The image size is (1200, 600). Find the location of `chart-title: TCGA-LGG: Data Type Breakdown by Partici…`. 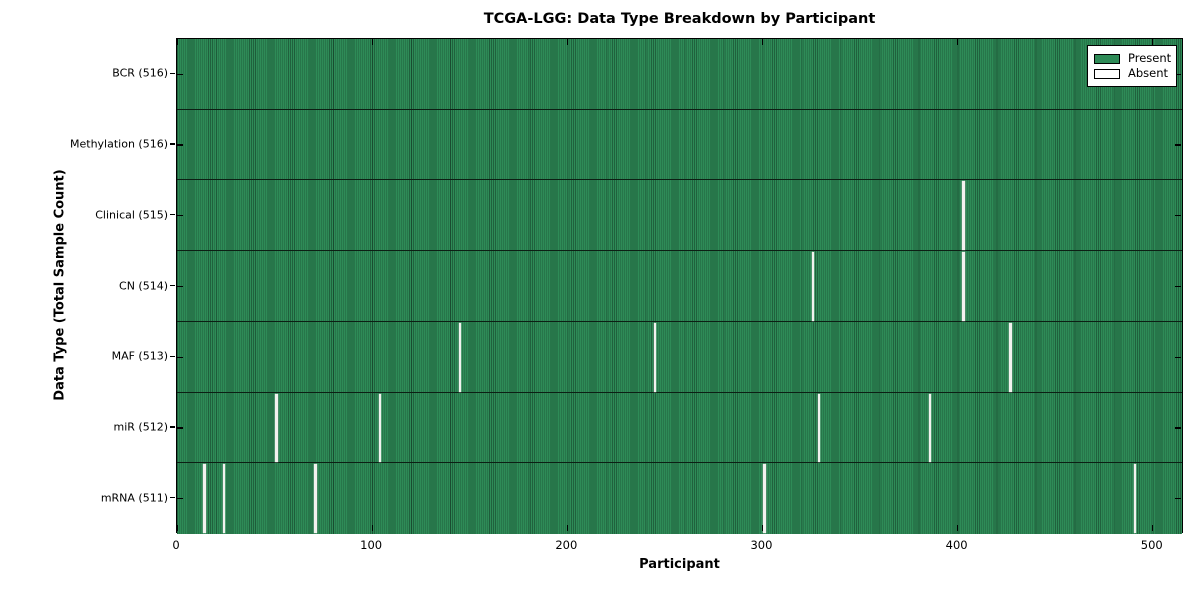

chart-title: TCGA-LGG: Data Type Breakdown by Partici… is located at coordinates (679, 19).